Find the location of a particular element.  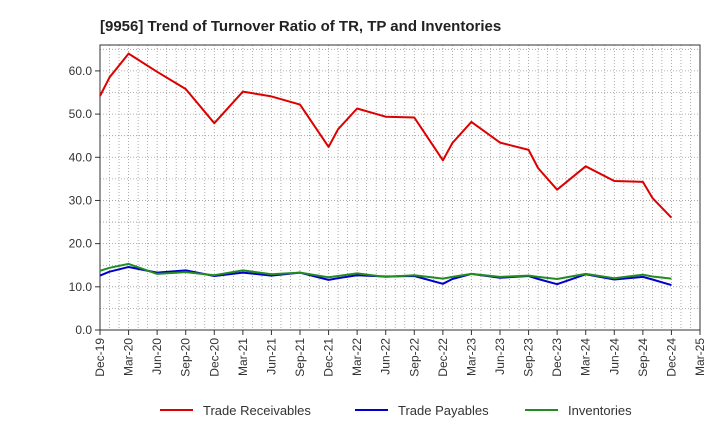

x-tick-label: Dec-21 is located at coordinates (329, 357).